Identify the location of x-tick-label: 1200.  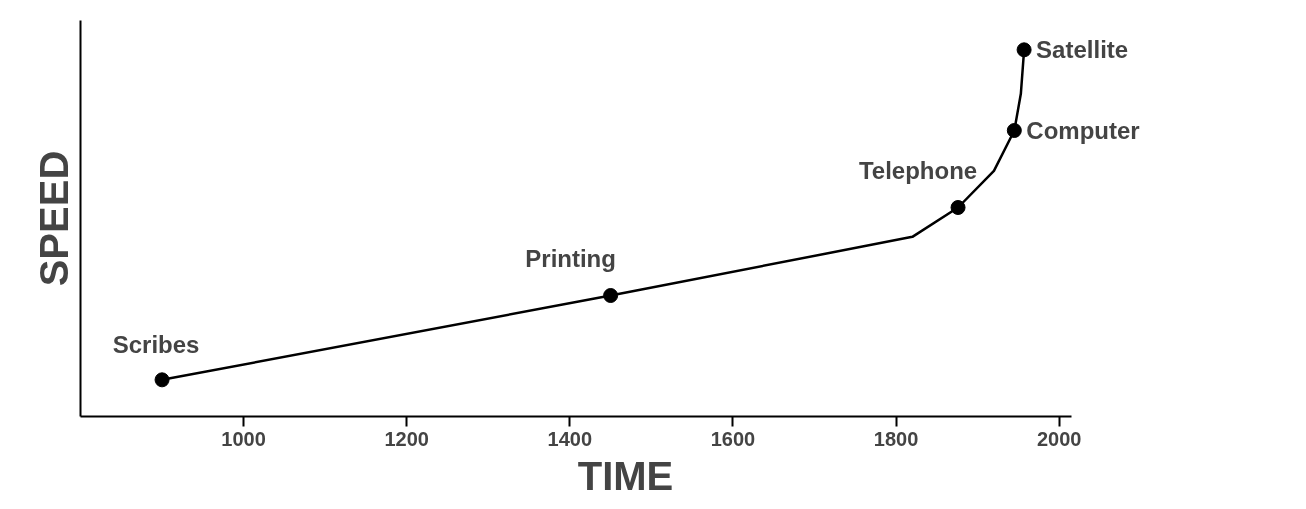
(406, 438).